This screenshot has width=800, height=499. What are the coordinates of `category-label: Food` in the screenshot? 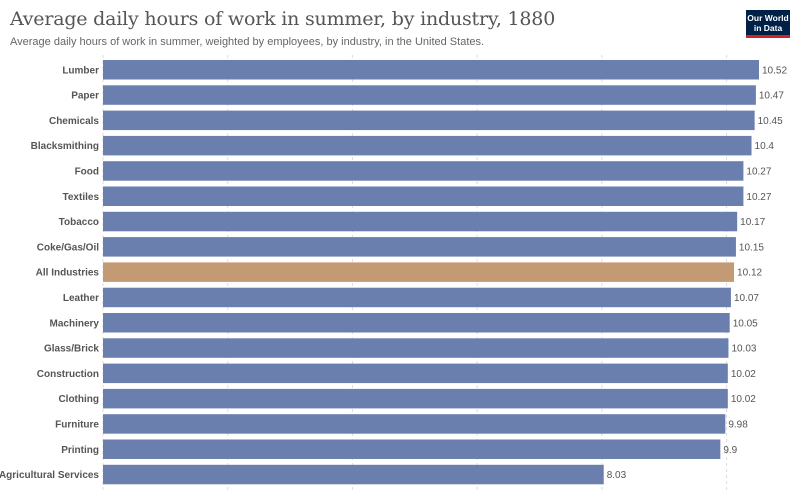 It's located at (87, 171).